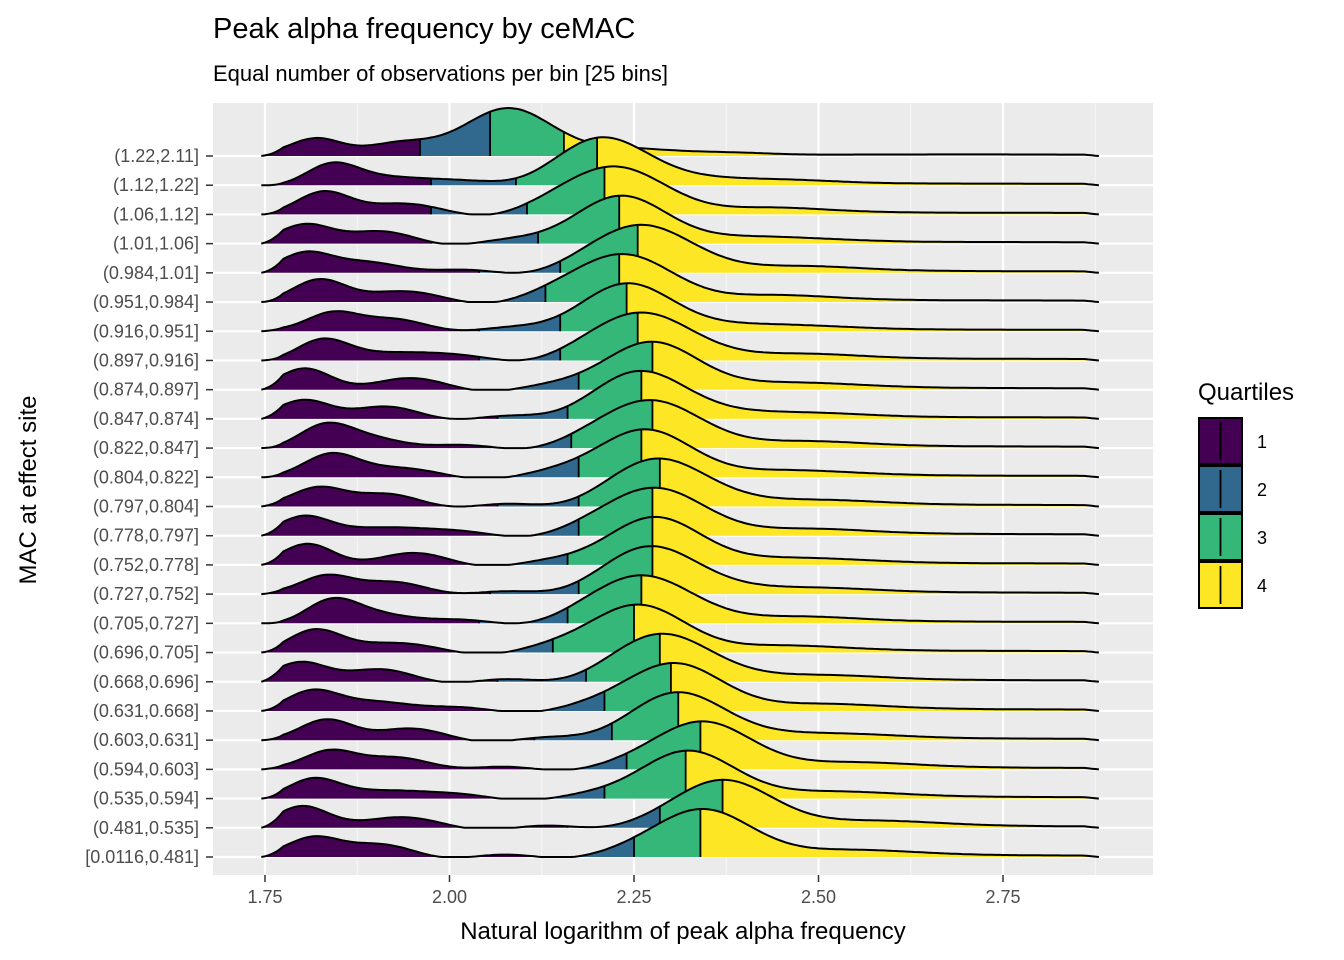 The image size is (1344, 960). Describe the element at coordinates (1262, 586) in the screenshot. I see `legend-label: 4` at that location.